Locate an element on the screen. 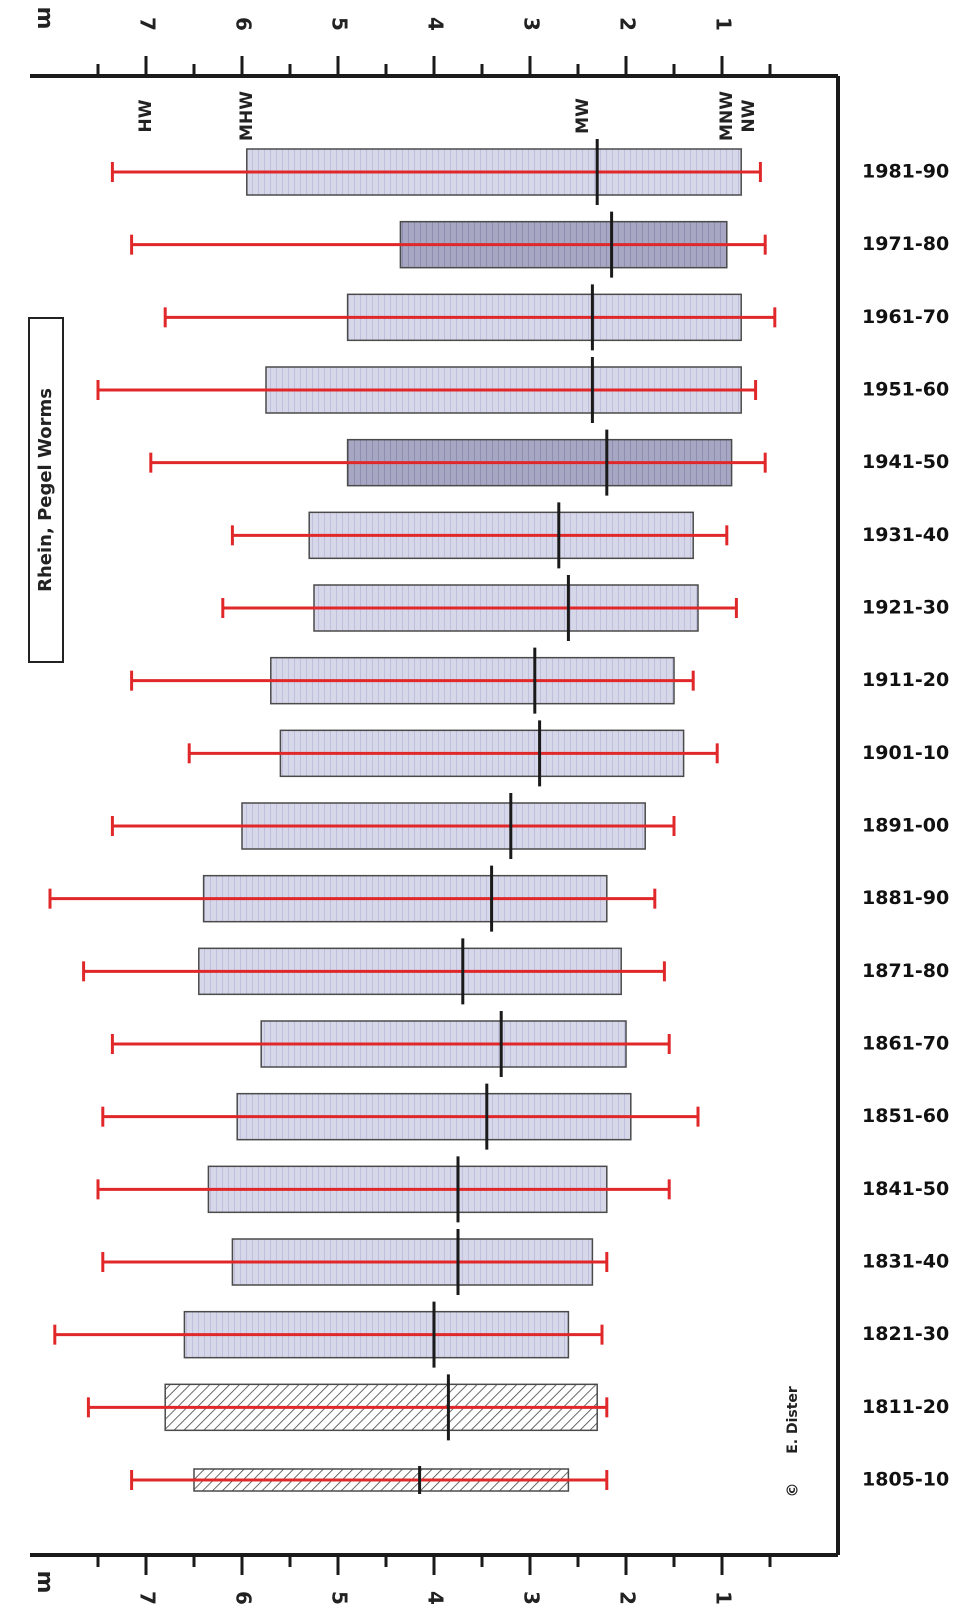 The image size is (977, 1624). period-label: 1841-50 is located at coordinates (905, 1189).